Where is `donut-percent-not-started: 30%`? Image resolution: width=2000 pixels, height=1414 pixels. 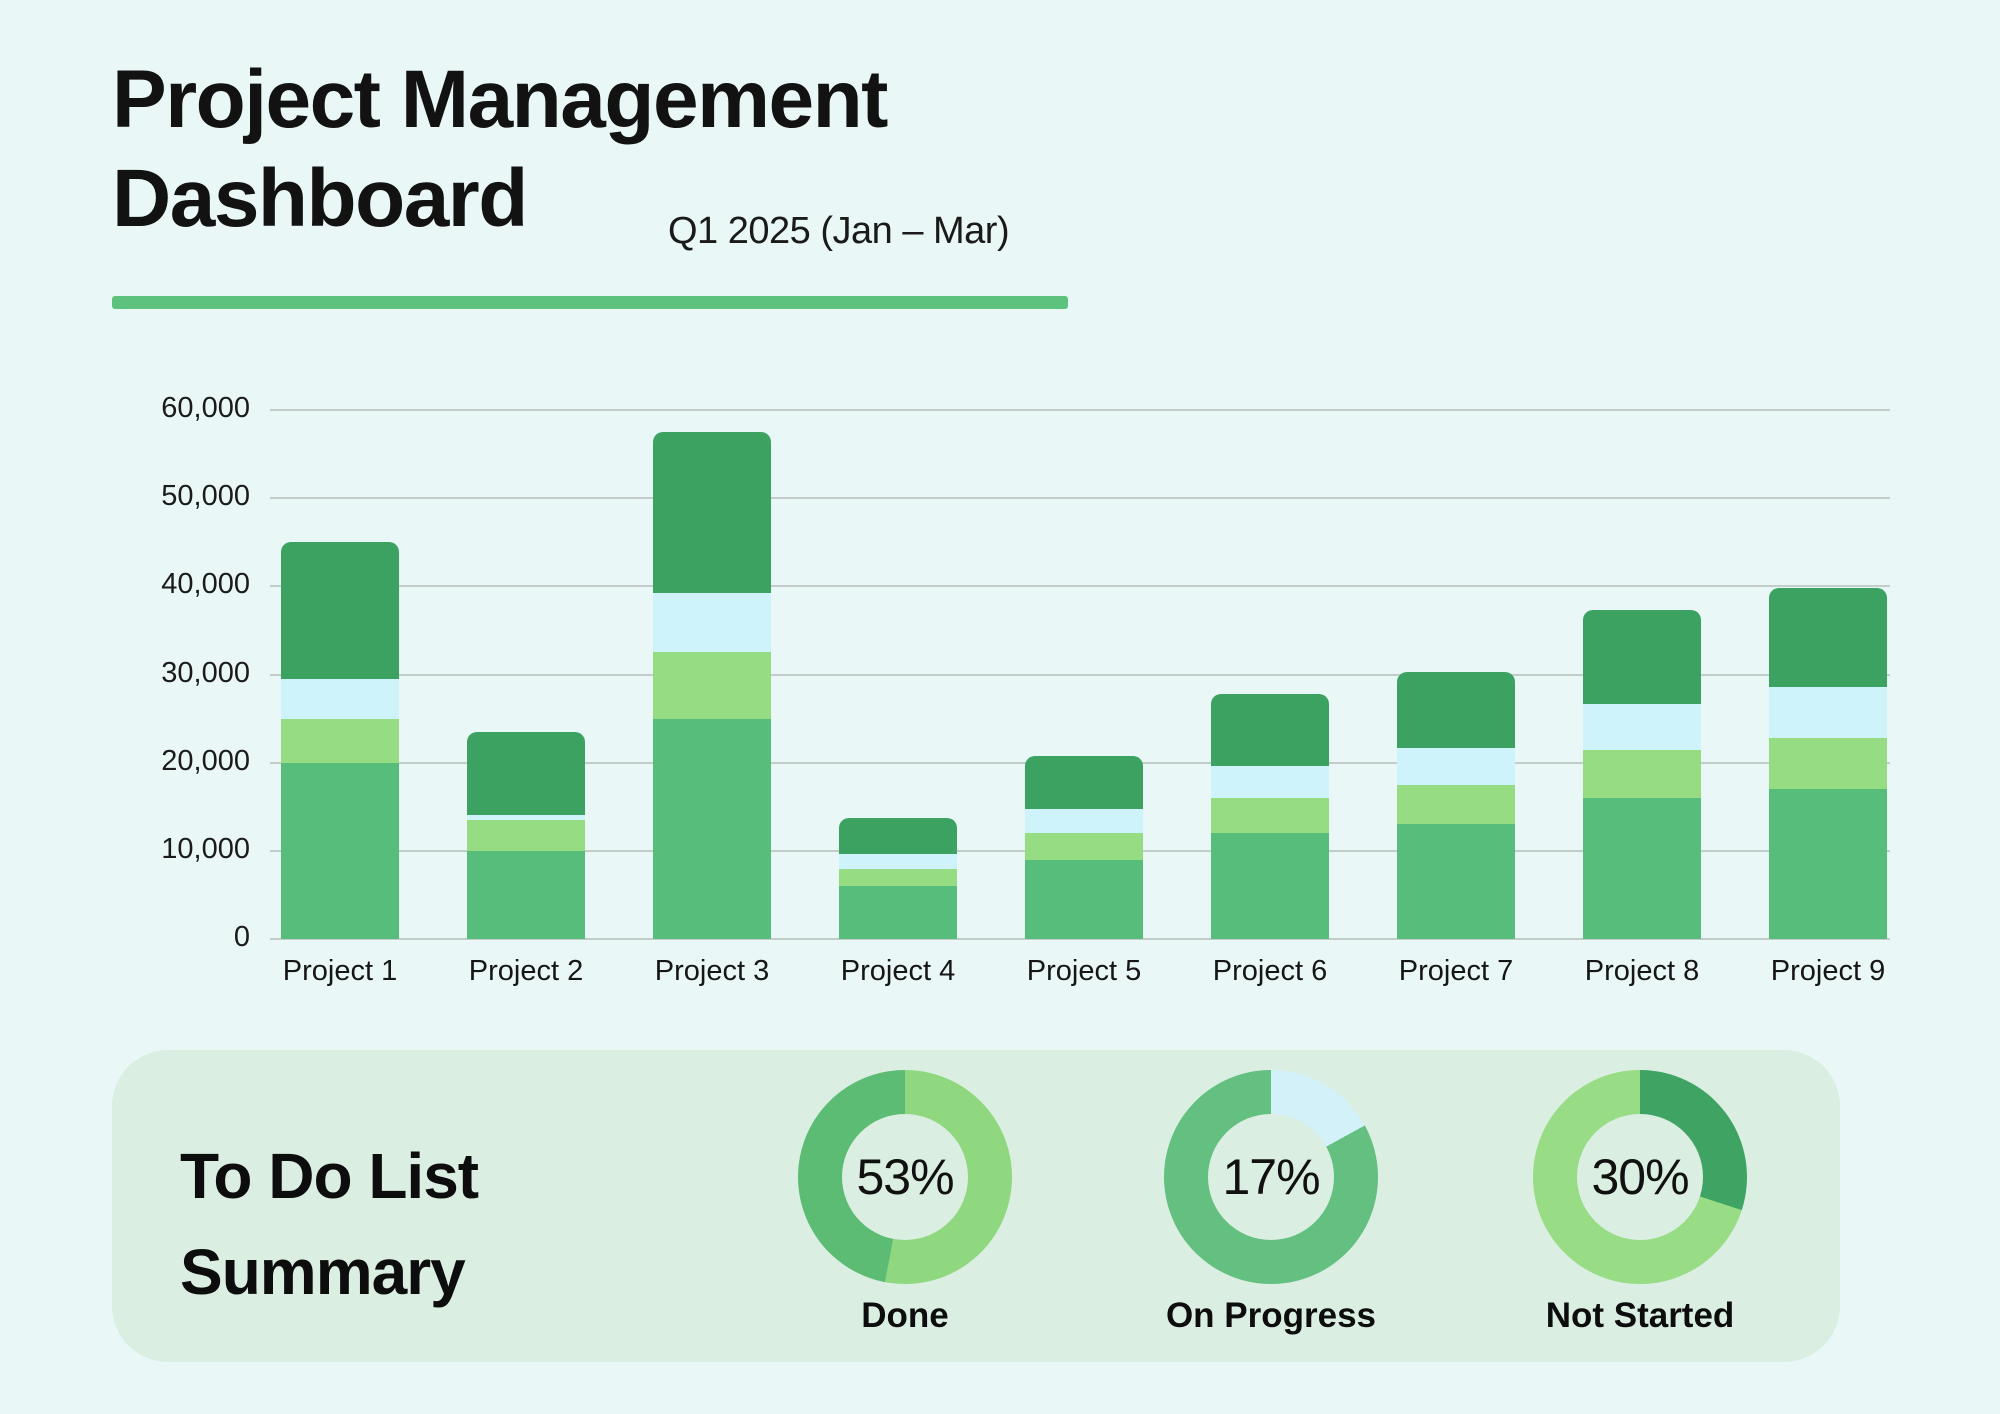
donut-percent-not-started: 30% is located at coordinates (1640, 1177).